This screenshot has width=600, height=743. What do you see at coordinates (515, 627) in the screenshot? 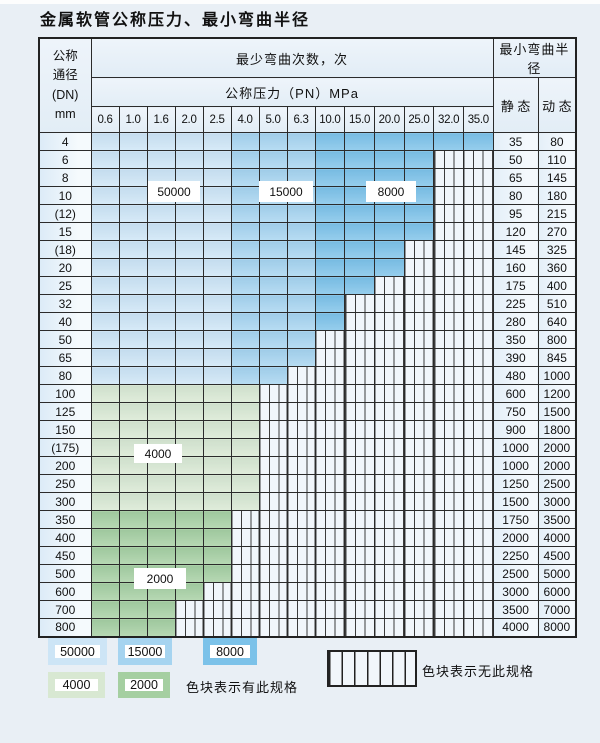
I see `static-cell: 4000` at bounding box center [515, 627].